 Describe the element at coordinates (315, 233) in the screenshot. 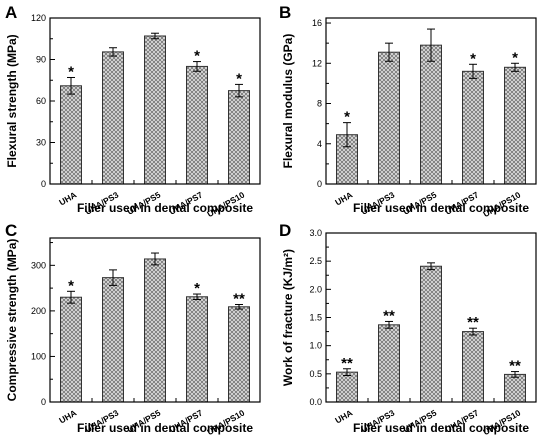

I see `y-tick-label: 3.0` at that location.